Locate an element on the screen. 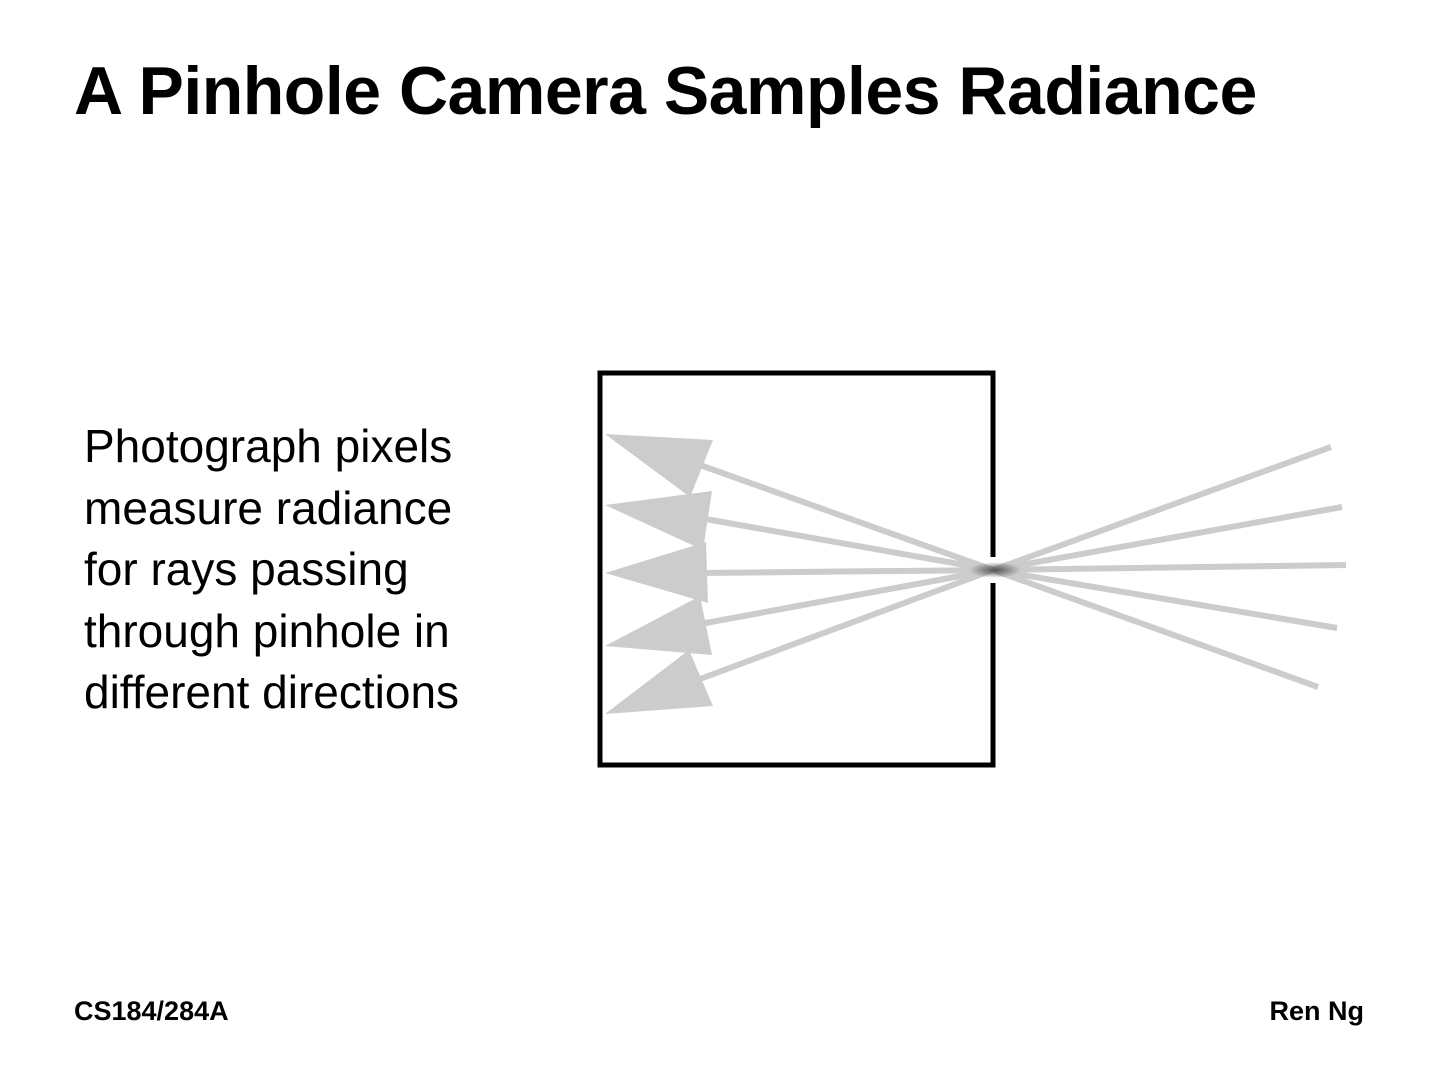 Image resolution: width=1440 pixels, height=1080 pixels. author-label: Ren Ng is located at coordinates (1317, 1011).